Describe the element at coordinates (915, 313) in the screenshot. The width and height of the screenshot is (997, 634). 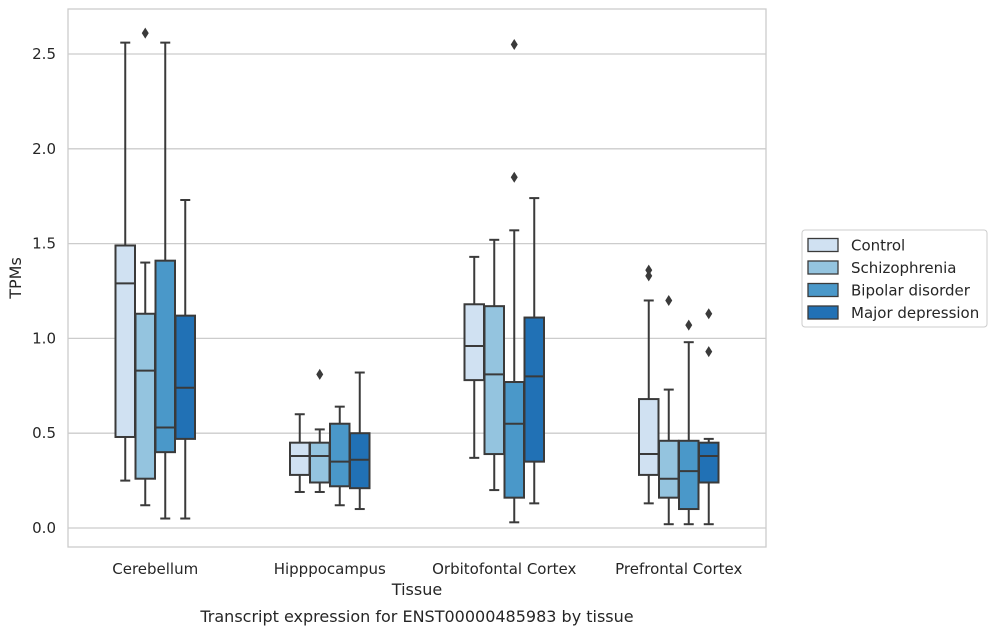
I see `legend-label: Major depression` at that location.